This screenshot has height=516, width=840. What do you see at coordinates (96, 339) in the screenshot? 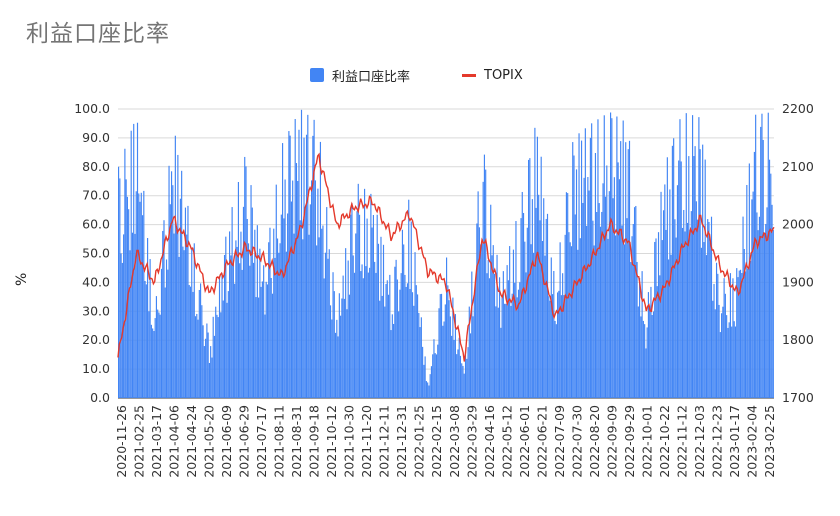
I see `y-tick-label: 20.0` at bounding box center [96, 339].